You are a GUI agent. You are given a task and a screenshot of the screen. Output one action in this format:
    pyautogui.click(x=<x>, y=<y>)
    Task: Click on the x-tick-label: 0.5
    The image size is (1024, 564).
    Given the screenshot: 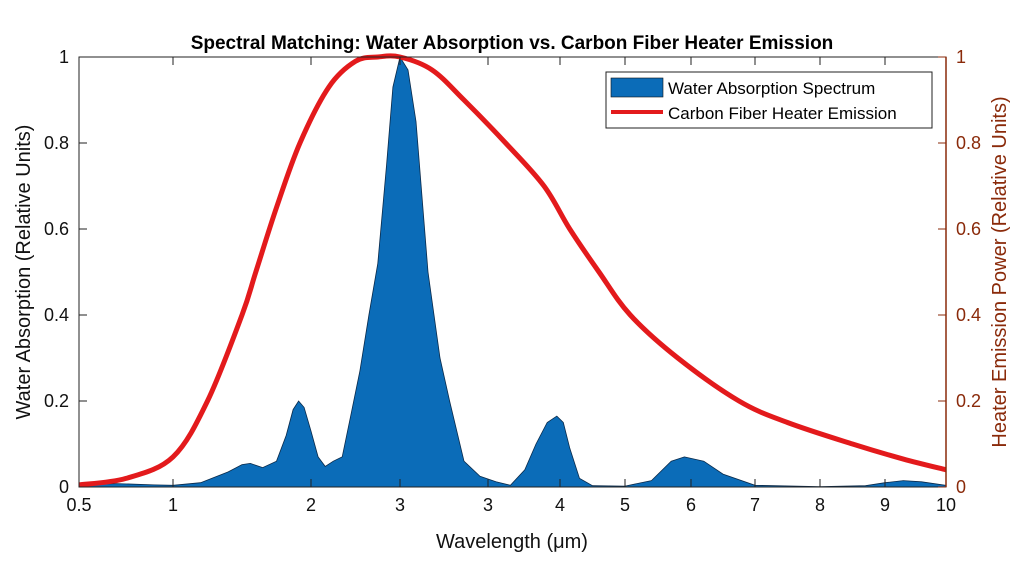 What is the action you would take?
    pyautogui.click(x=78, y=505)
    